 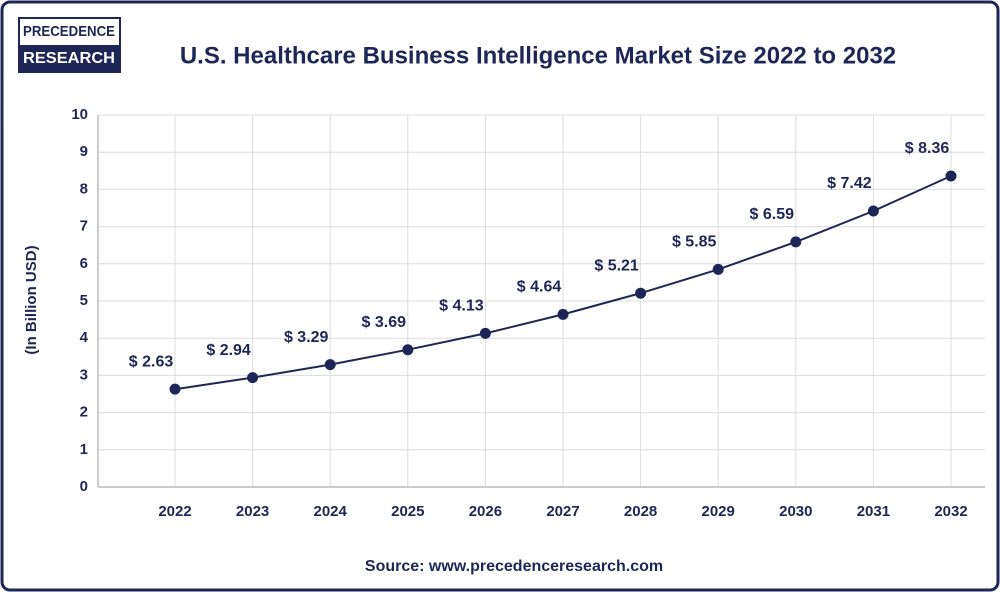 I want to click on logo-text: PRECEDENCE, so click(x=69, y=31).